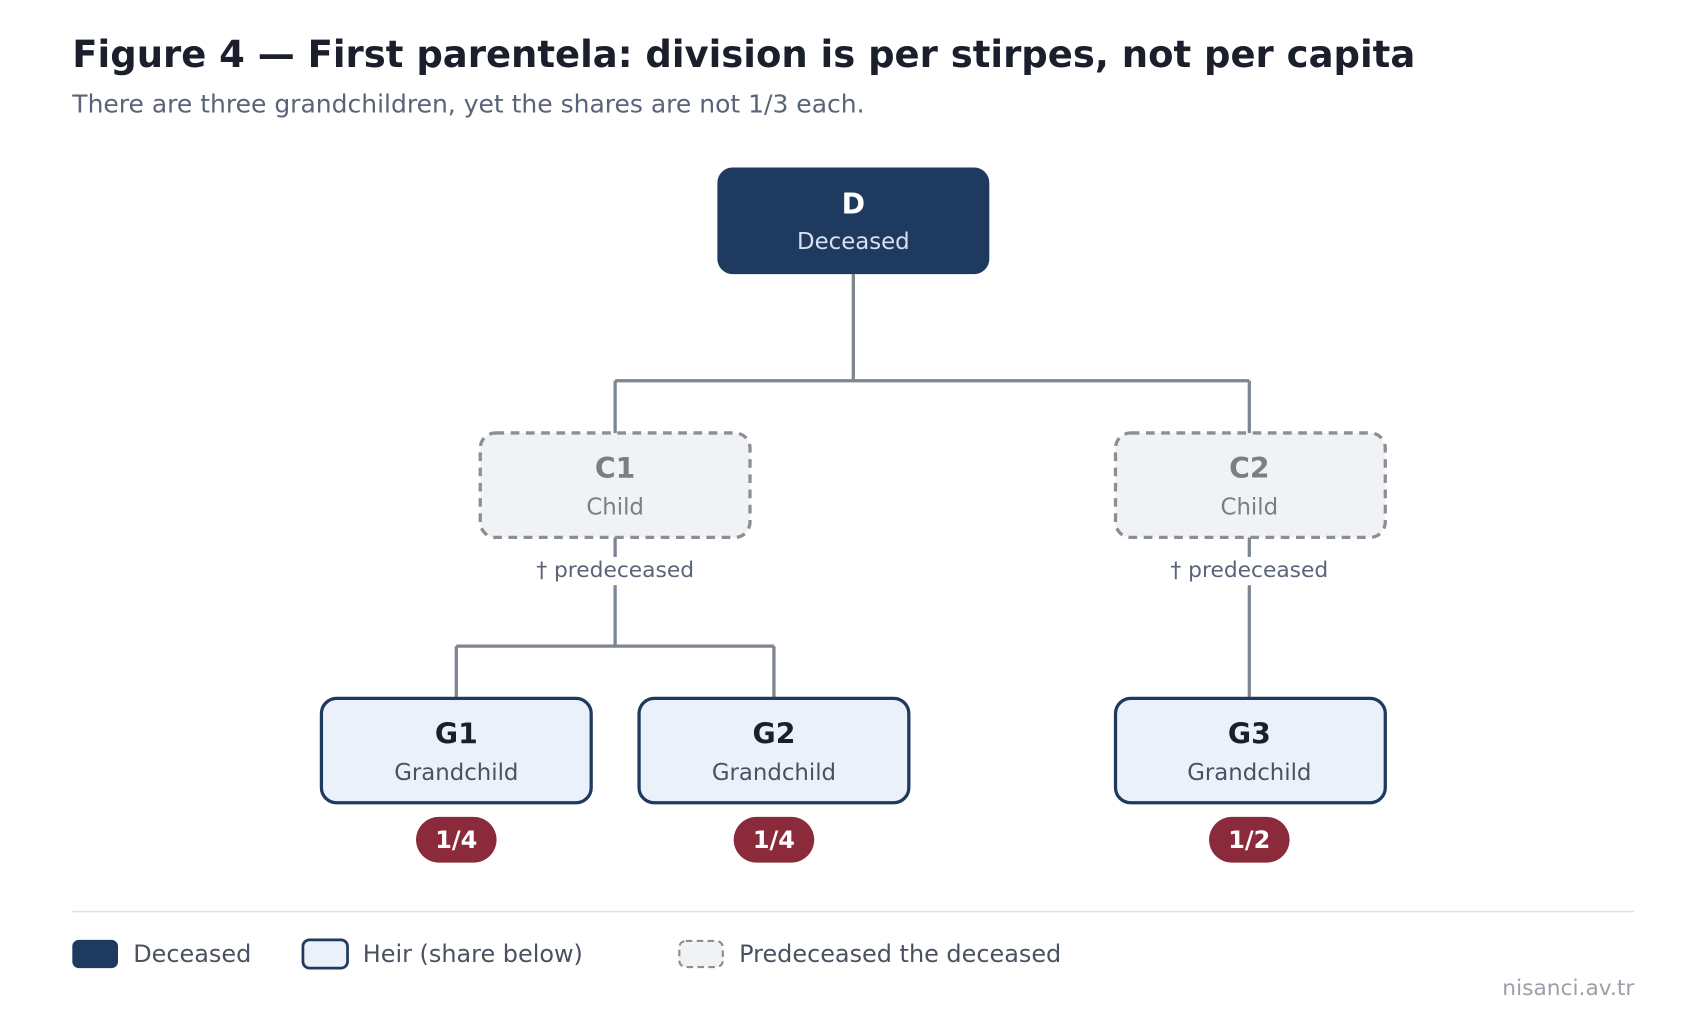  Describe the element at coordinates (1249, 733) in the screenshot. I see `node-label: G3` at that location.